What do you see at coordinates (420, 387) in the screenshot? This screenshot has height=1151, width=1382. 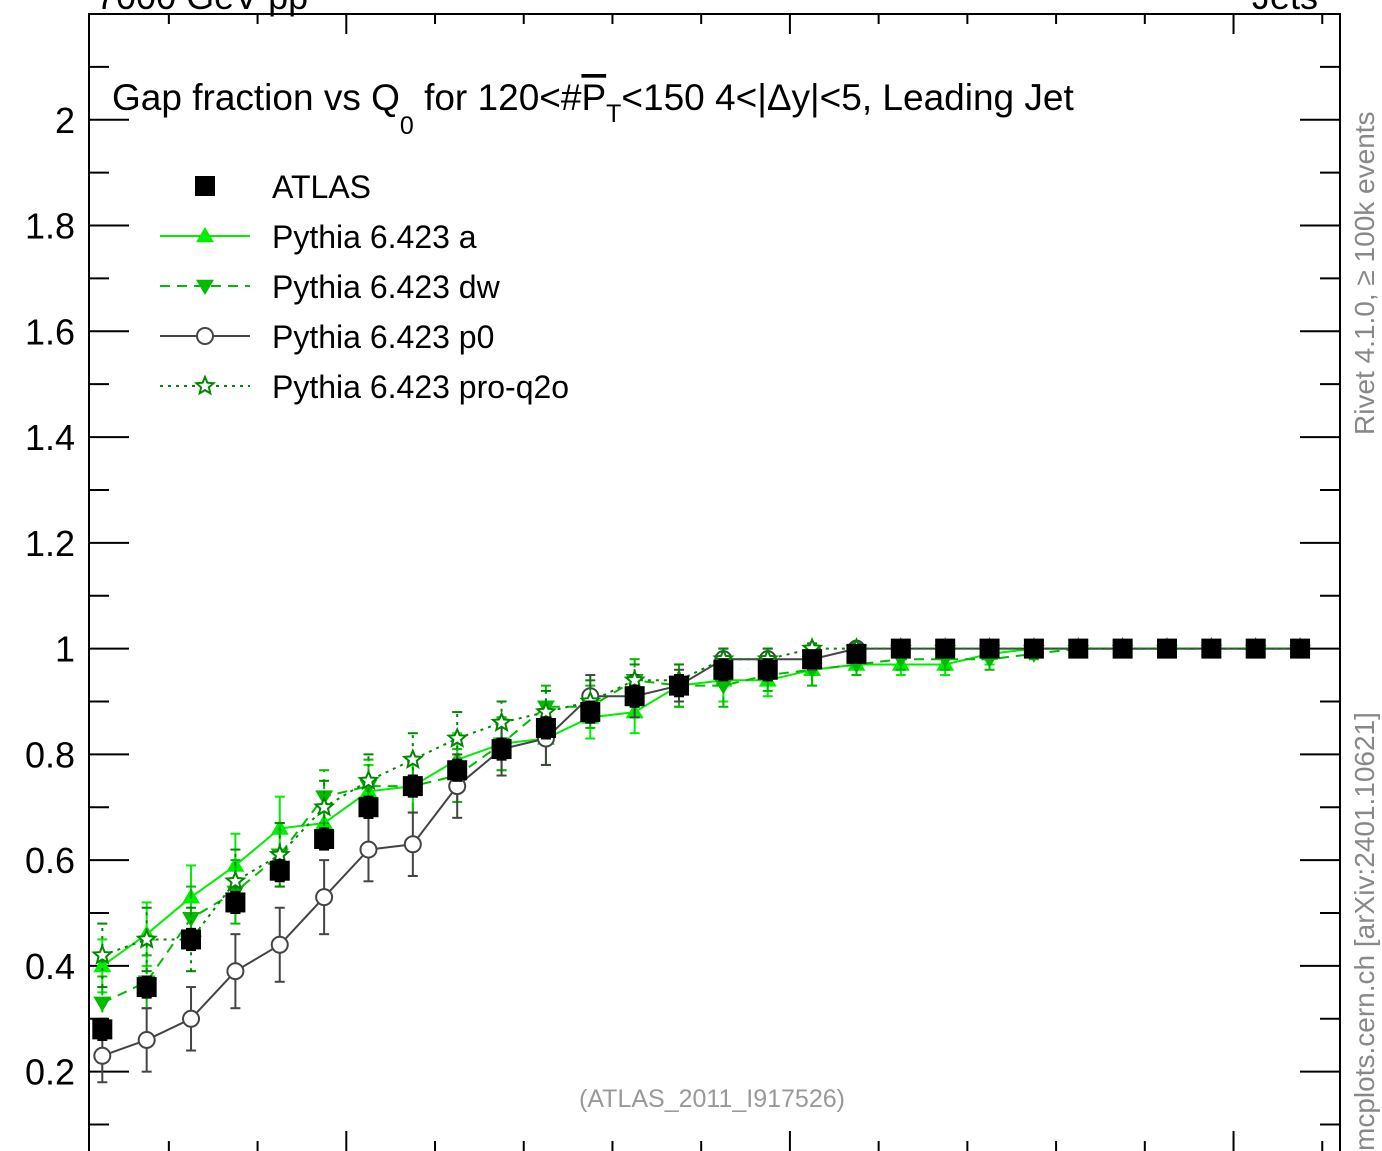 I see `legend-label: Pythia 6.423 pro-q2o` at bounding box center [420, 387].